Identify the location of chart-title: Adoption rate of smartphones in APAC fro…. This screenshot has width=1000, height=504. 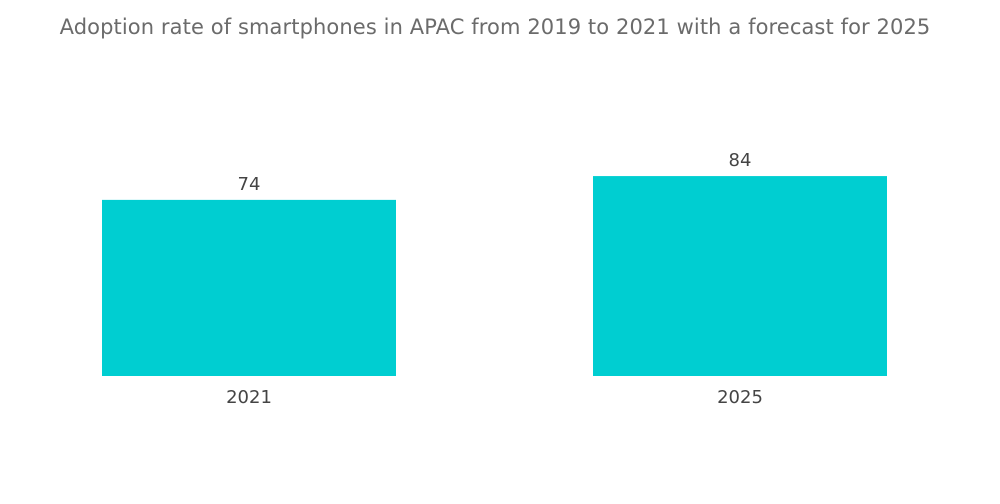
(495, 27).